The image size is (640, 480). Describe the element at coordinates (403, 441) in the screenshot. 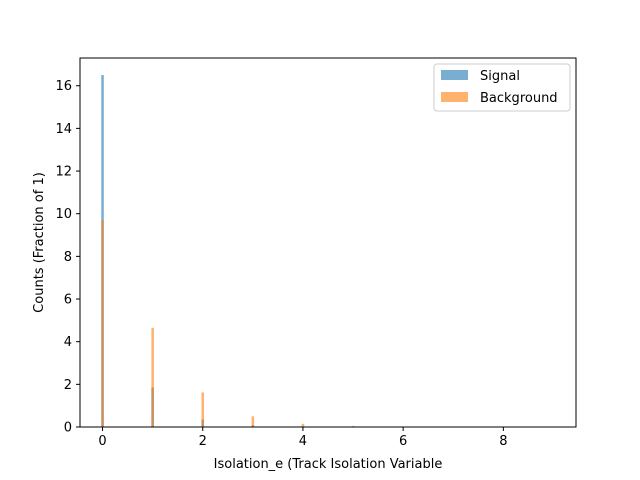

I see `x-tick-label: 6` at that location.